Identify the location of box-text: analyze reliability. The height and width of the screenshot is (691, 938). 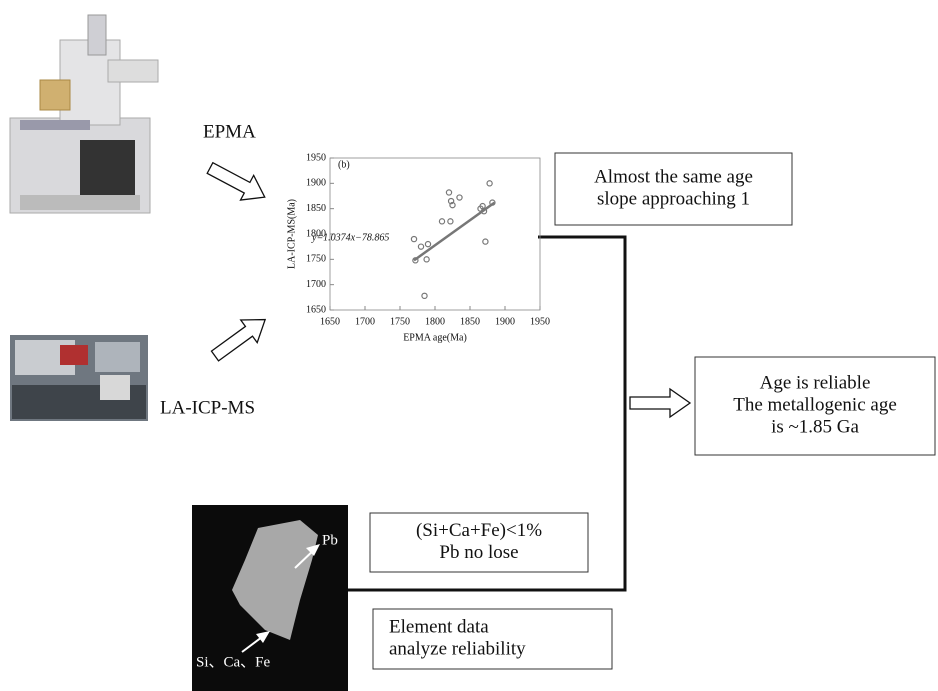
(457, 648).